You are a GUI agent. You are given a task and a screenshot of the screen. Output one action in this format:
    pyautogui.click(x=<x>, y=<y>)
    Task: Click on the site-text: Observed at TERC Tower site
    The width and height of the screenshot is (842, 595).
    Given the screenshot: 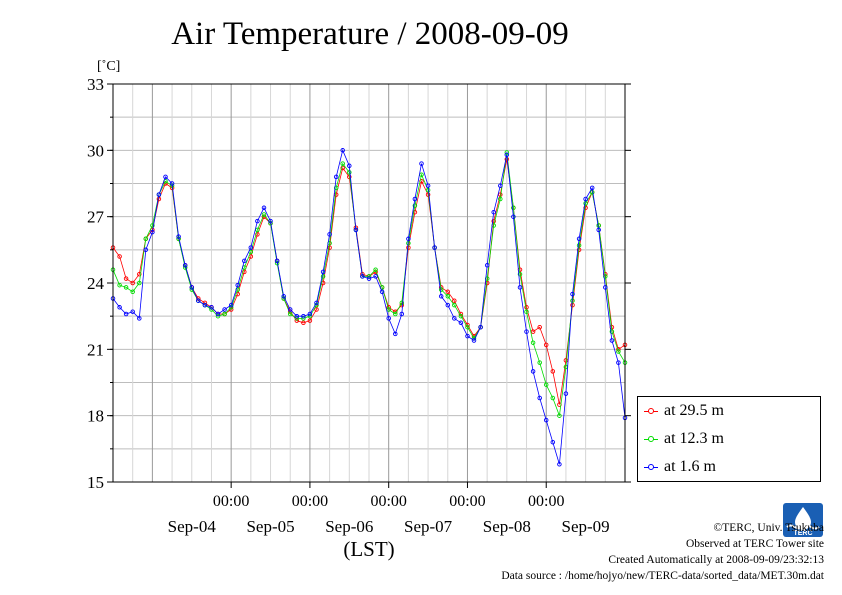 What is the action you would take?
    pyautogui.click(x=754, y=544)
    